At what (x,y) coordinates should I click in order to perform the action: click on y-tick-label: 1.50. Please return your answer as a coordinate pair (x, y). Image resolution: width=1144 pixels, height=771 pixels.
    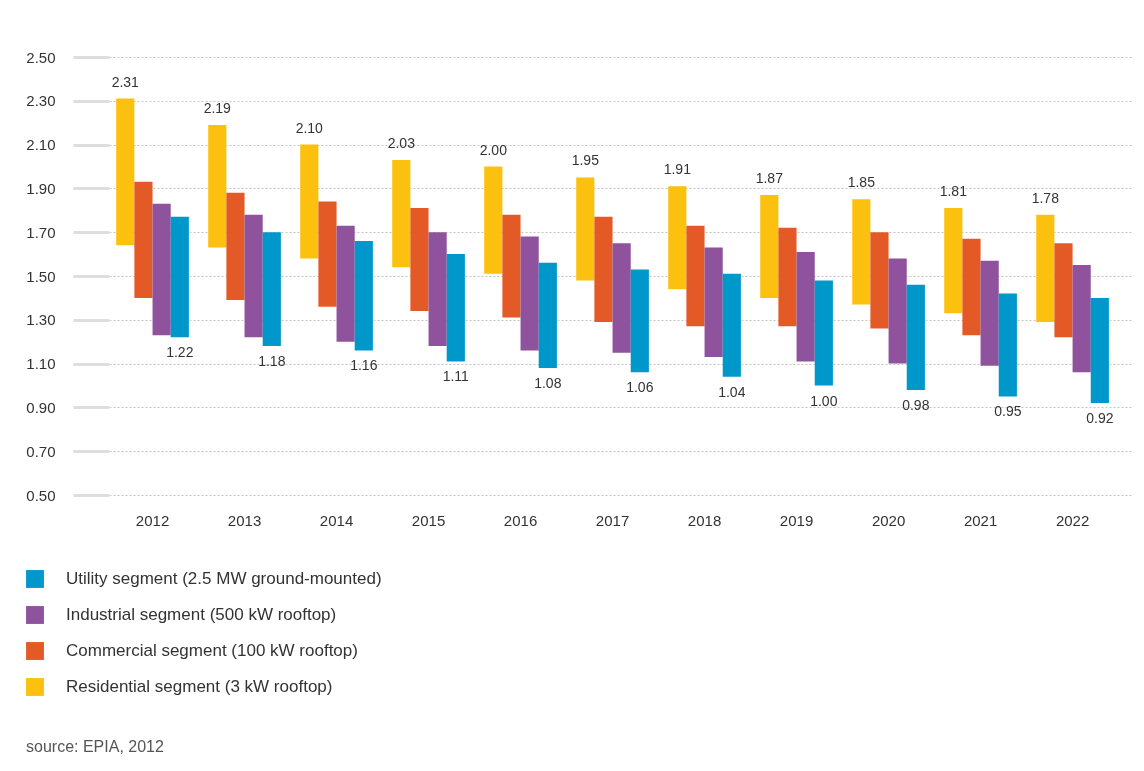
    Looking at the image, I should click on (41, 276).